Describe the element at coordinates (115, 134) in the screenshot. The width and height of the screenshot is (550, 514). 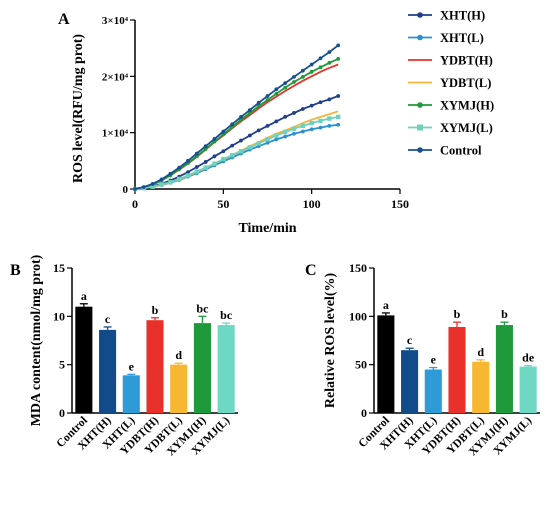
I see `y-tick-label: 1×10⁴` at that location.